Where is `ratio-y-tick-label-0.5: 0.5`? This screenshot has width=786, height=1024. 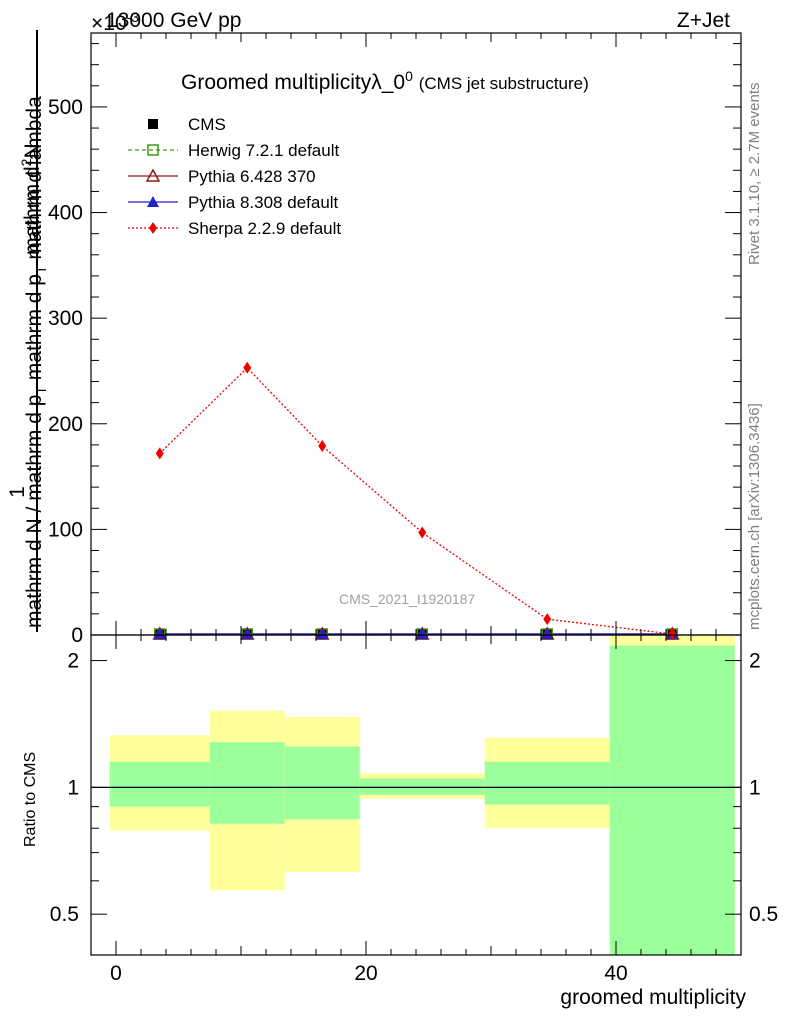 ratio-y-tick-label-0.5: 0.5 is located at coordinates (64, 914).